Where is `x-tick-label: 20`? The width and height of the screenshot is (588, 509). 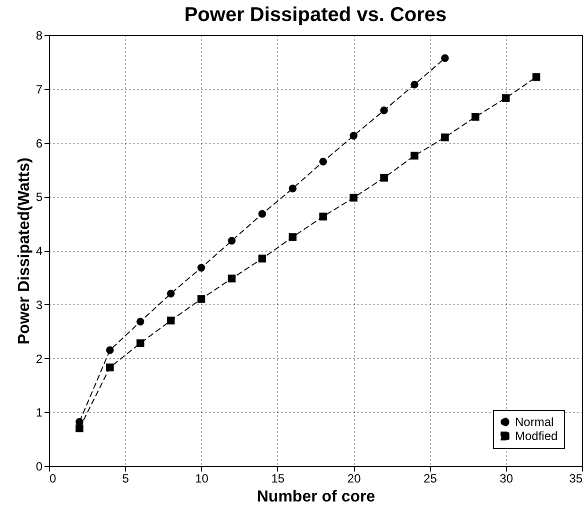
x-tick-label: 20 is located at coordinates (354, 479).